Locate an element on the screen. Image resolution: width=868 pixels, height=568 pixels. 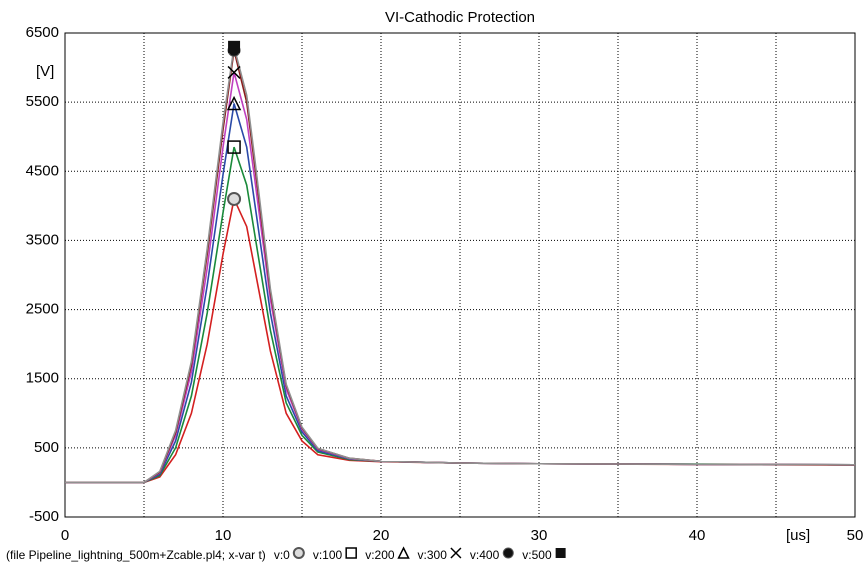
x-tick-label: 0 is located at coordinates (65, 535).